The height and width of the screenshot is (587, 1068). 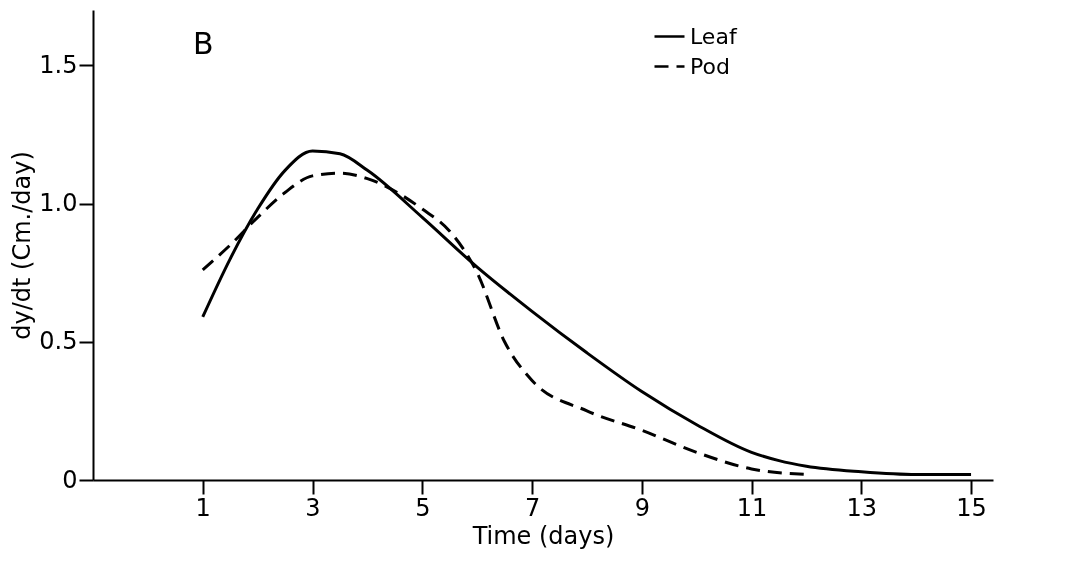 What do you see at coordinates (543, 535) in the screenshot?
I see `x-axis-title: Time (days)` at bounding box center [543, 535].